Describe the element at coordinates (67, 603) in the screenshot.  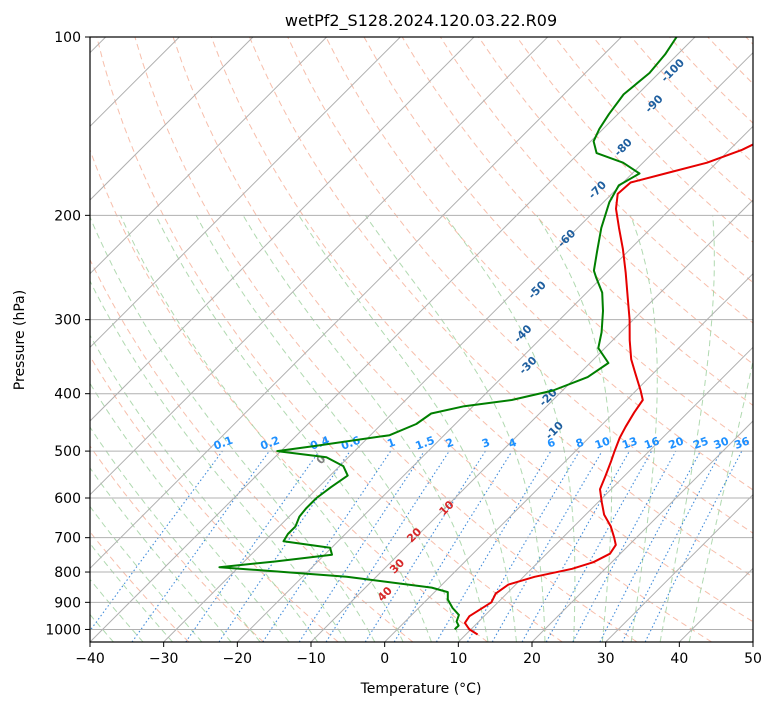
I see `y-tick-label: 900` at that location.